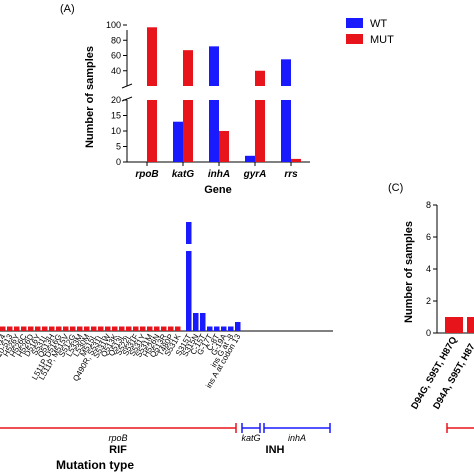  I want to click on panel-c-y-tick-label: 8, so click(428, 205).